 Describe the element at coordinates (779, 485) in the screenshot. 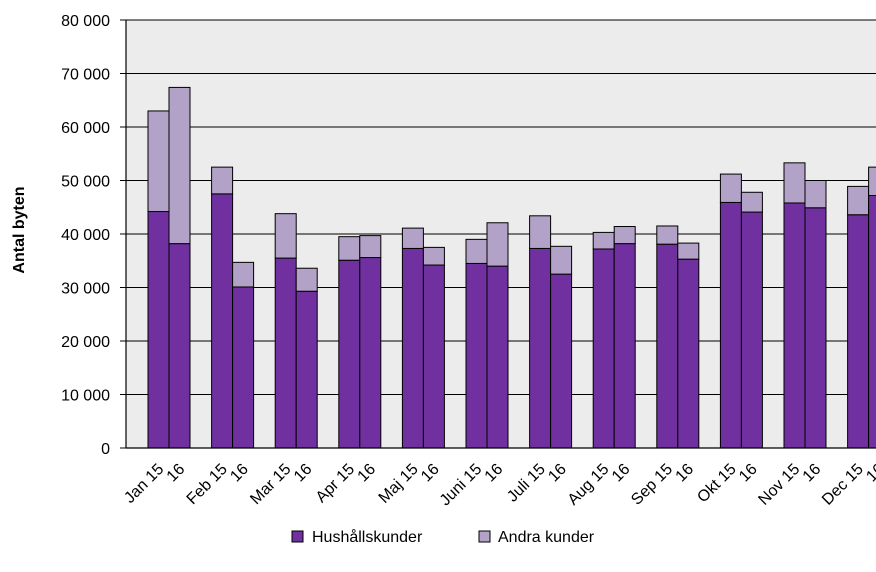

I see `x-tick-label: Nov 15` at that location.